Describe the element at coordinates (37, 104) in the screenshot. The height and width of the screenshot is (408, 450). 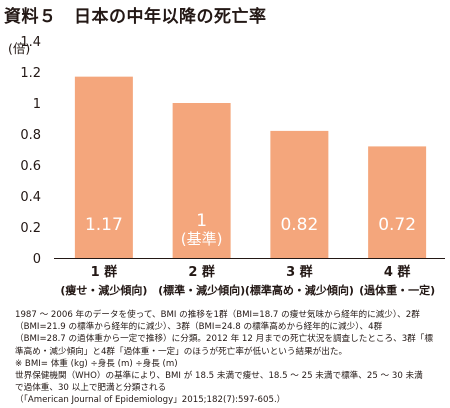
I see `y-tick-label: 1` at that location.